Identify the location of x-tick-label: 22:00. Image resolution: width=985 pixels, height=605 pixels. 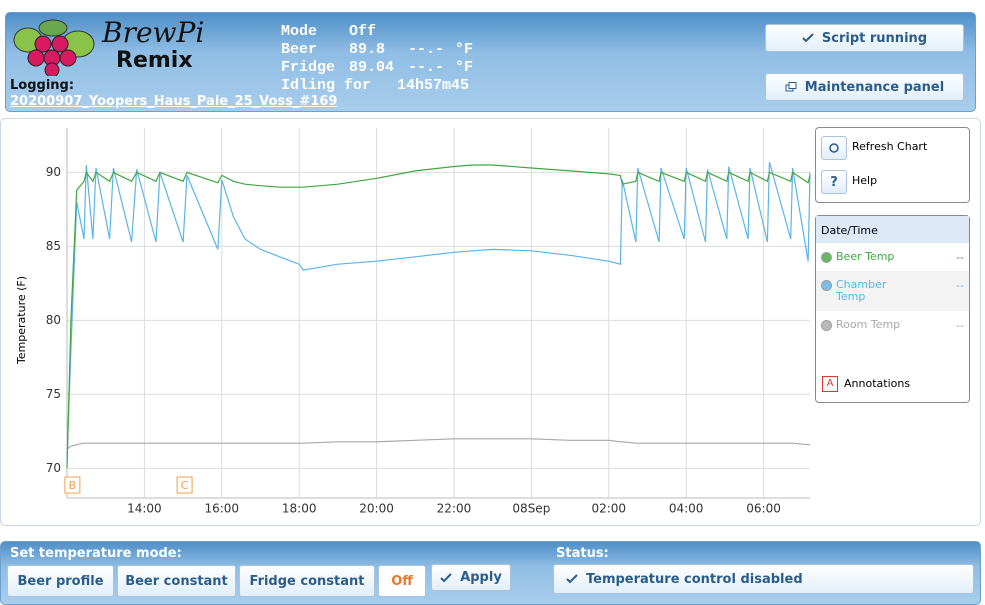
(454, 509).